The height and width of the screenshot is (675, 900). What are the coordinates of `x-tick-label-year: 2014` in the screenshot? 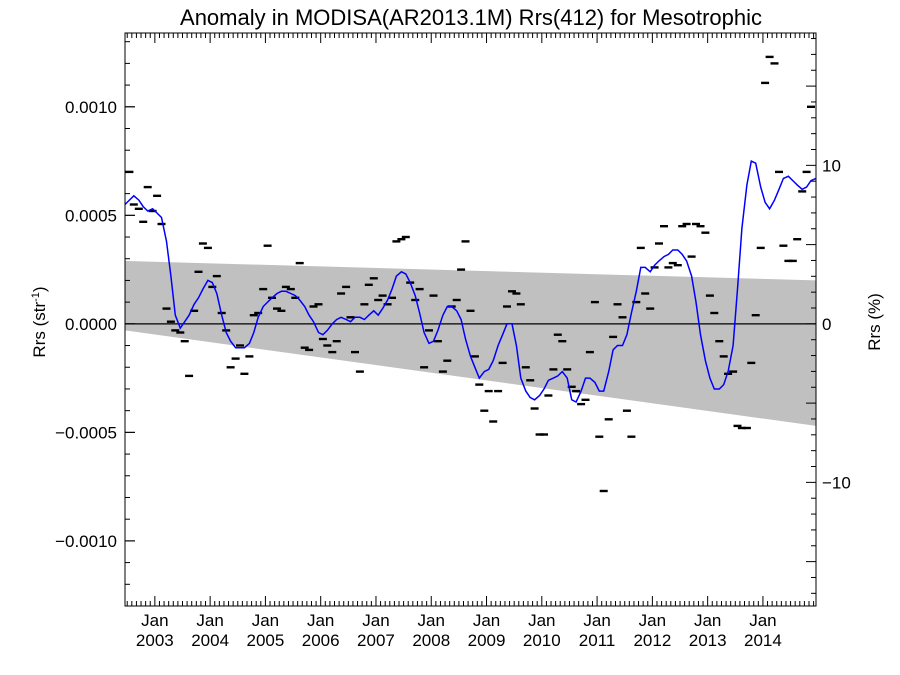 It's located at (763, 640).